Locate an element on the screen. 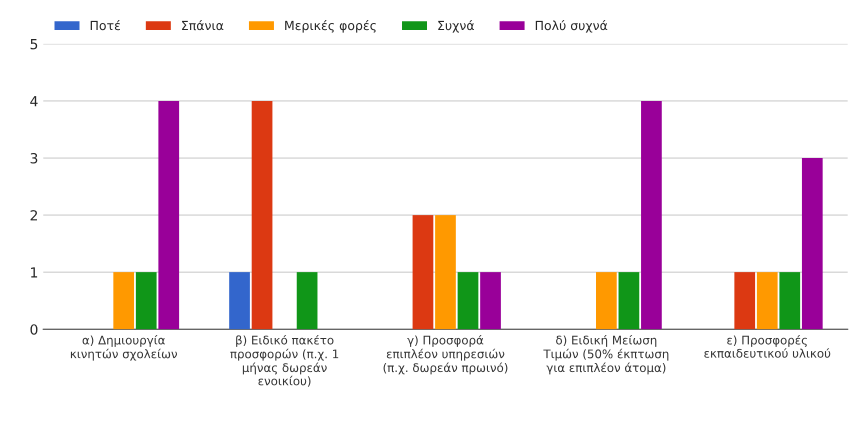 Image resolution: width=865 pixels, height=439 pixels. legend-label: Μερικές φορές is located at coordinates (330, 26).